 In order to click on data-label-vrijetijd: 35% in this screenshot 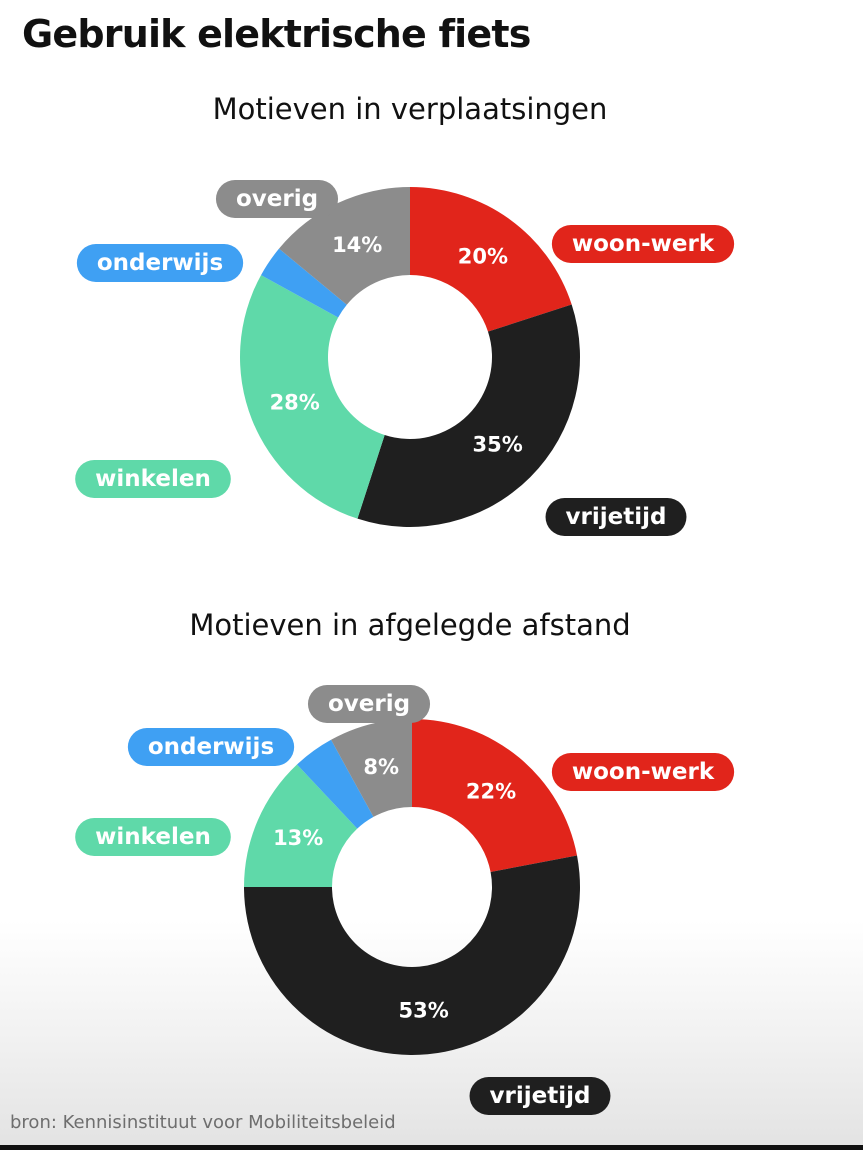, I will do `click(498, 445)`.